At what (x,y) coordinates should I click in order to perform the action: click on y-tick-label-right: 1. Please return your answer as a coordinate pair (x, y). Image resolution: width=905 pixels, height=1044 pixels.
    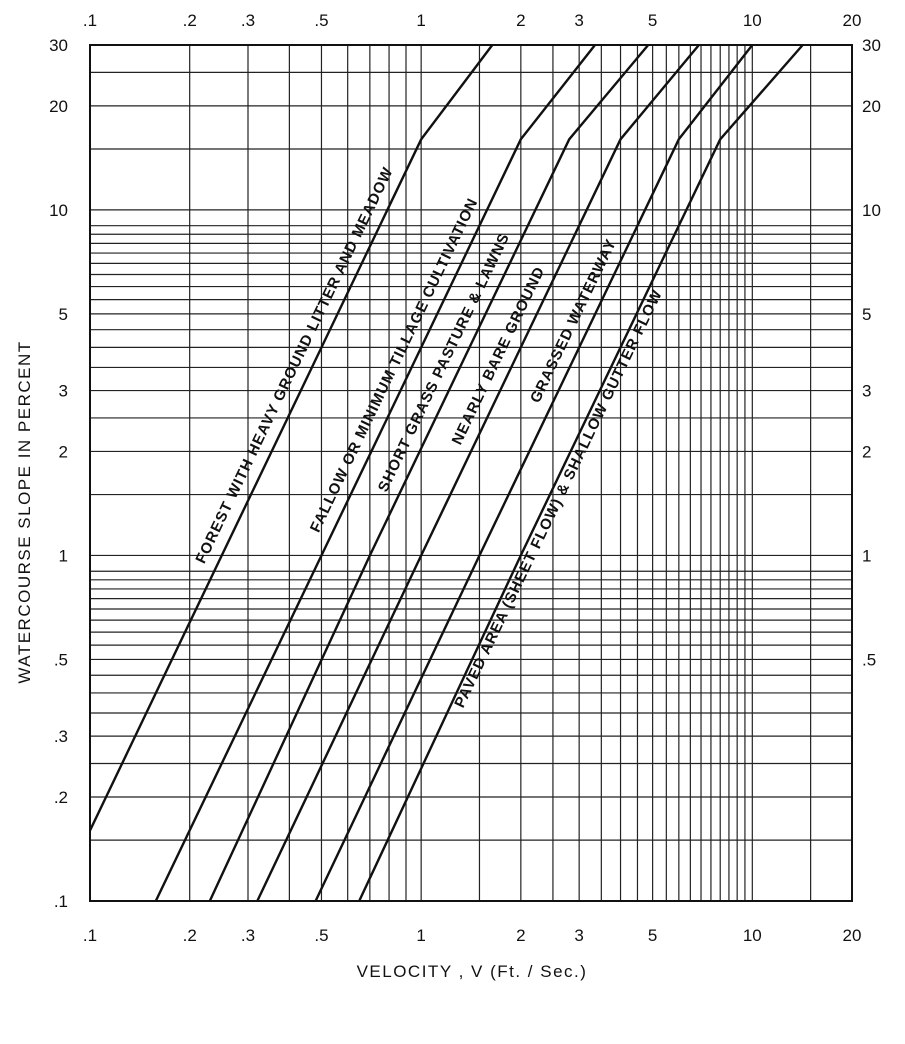
    Looking at the image, I should click on (866, 555).